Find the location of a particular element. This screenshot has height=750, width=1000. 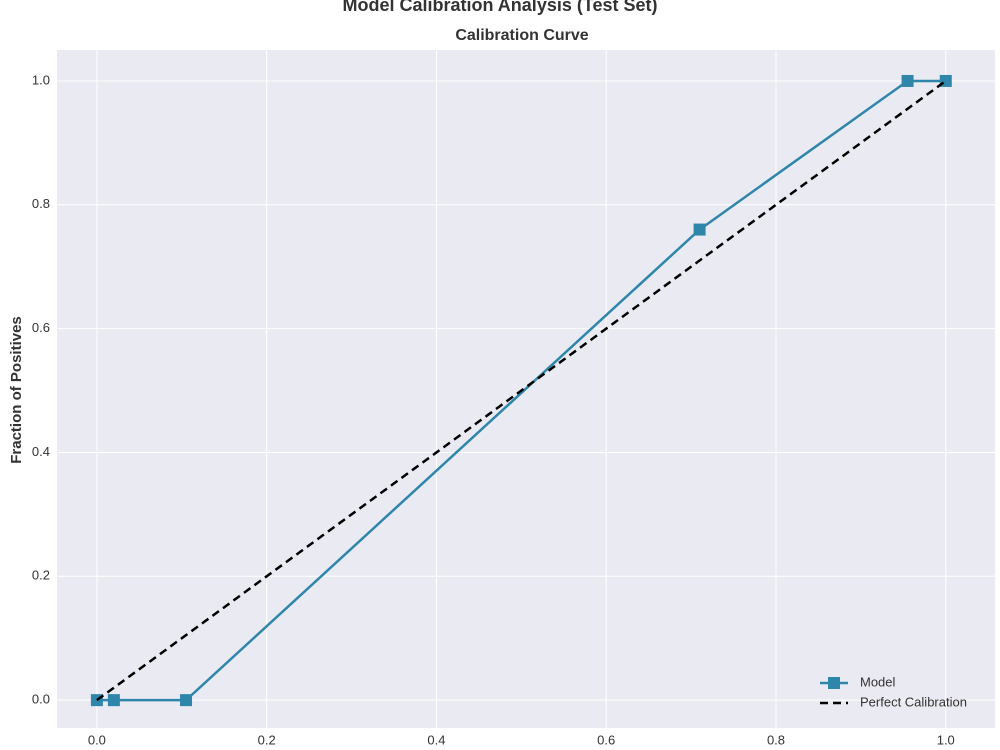

legend-label: Perfect Calibration is located at coordinates (913, 701).